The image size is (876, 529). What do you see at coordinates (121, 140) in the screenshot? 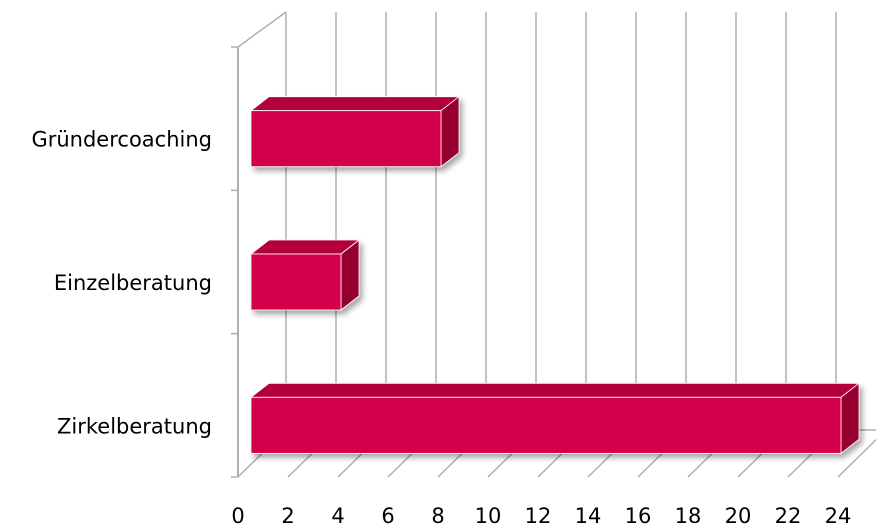
I see `category-label: Gründercoaching` at bounding box center [121, 140].